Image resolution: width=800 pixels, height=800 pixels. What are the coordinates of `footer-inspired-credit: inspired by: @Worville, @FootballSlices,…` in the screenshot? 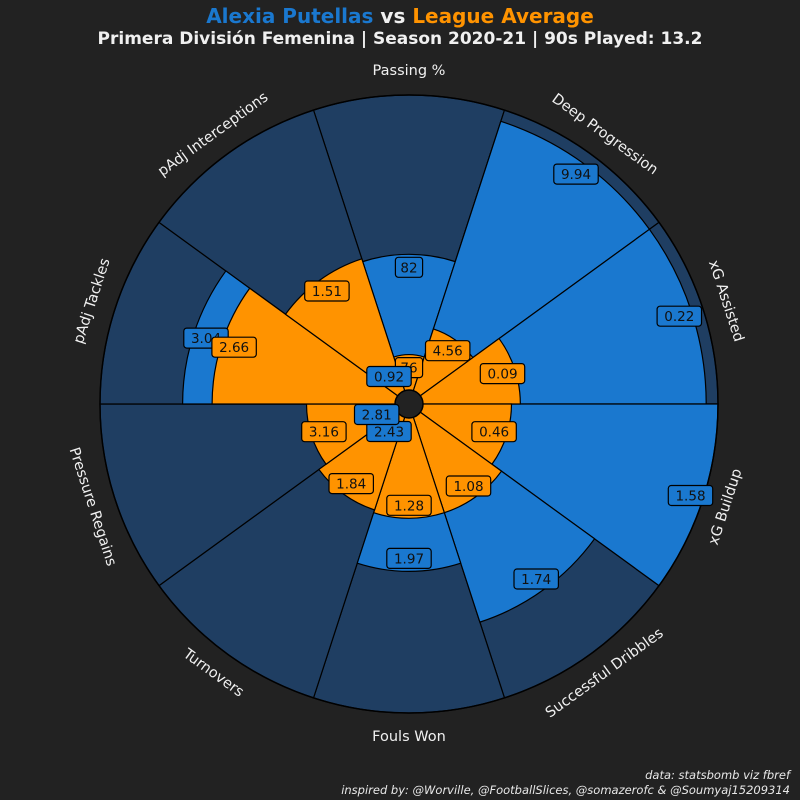 It's located at (565, 790).